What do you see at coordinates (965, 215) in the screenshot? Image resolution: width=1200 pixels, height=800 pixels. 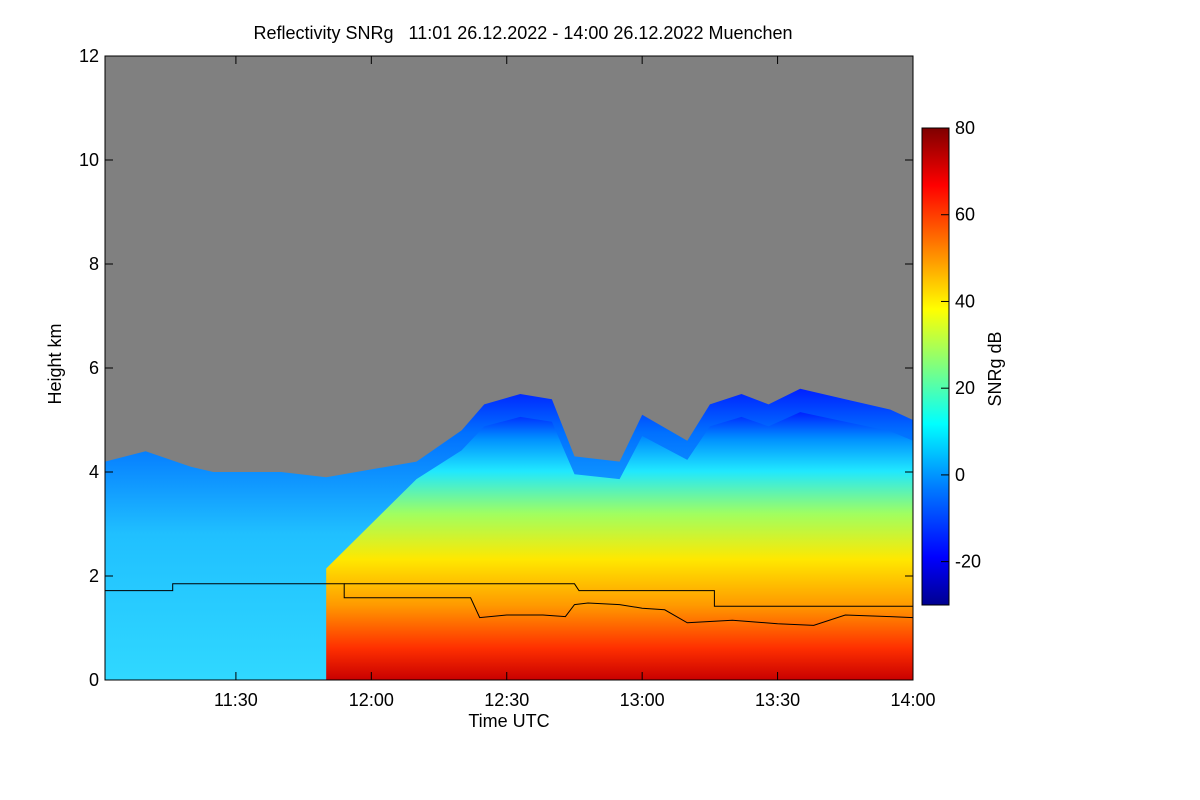 I see `colorbar-tick-label: 60` at bounding box center [965, 215].